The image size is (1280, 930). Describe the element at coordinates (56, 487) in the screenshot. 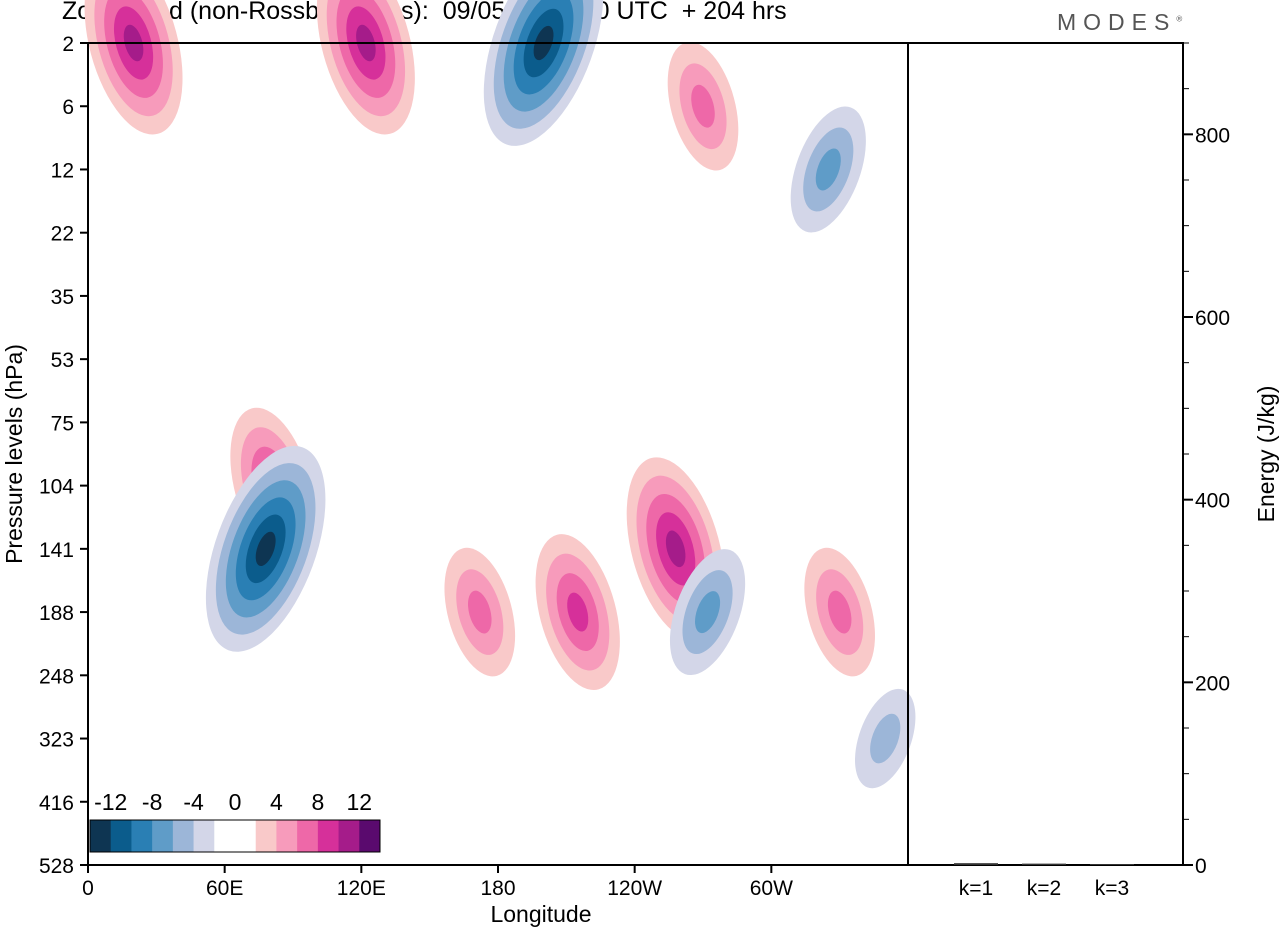

I see `y-tick-label-7: 104` at that location.